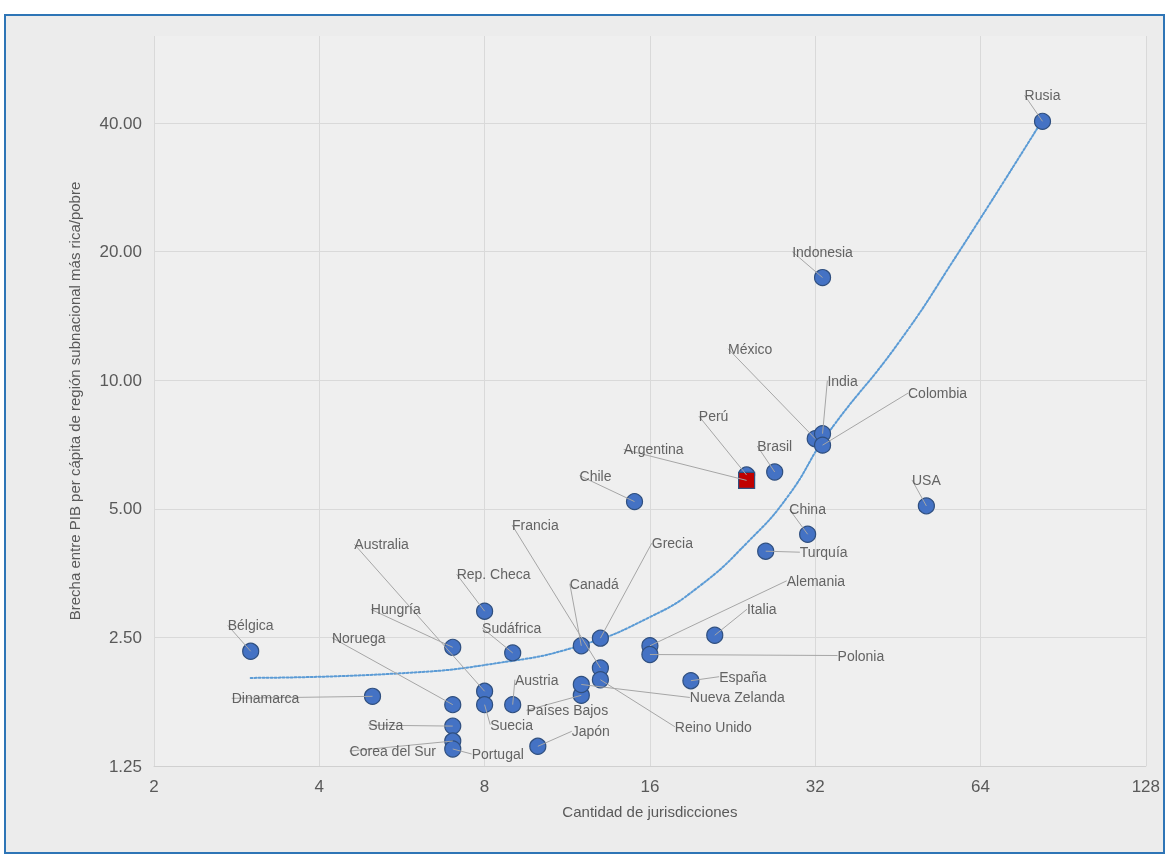 This screenshot has height=858, width=1173. I want to click on x-tick-label: 4, so click(319, 786).